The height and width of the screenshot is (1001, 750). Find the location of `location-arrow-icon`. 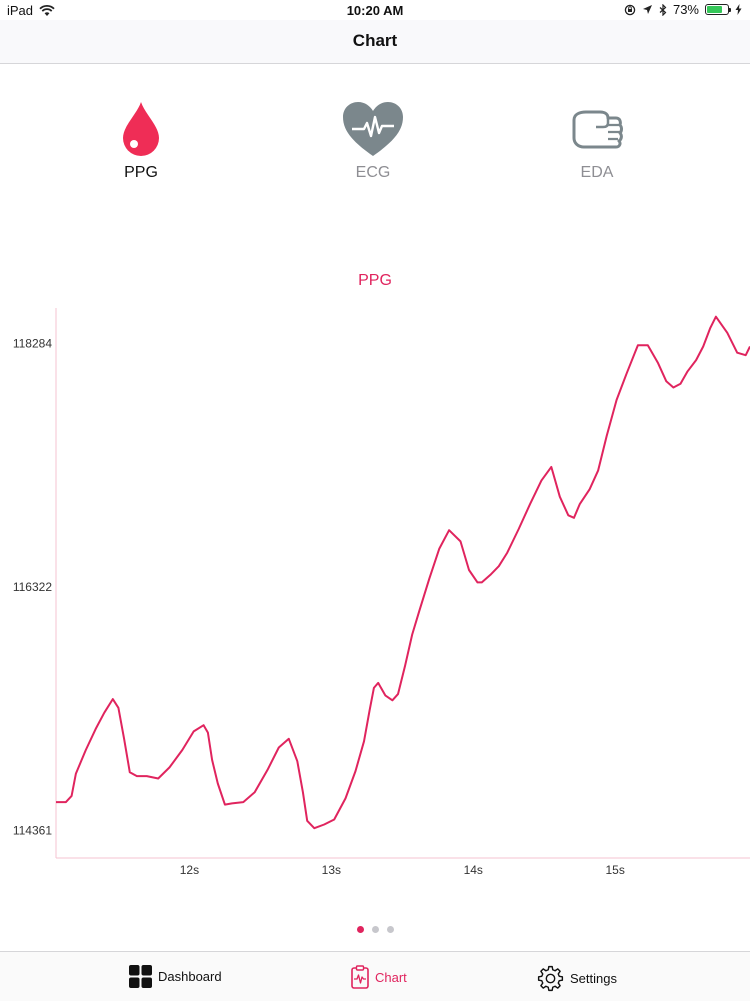

location-arrow-icon is located at coordinates (647, 9).